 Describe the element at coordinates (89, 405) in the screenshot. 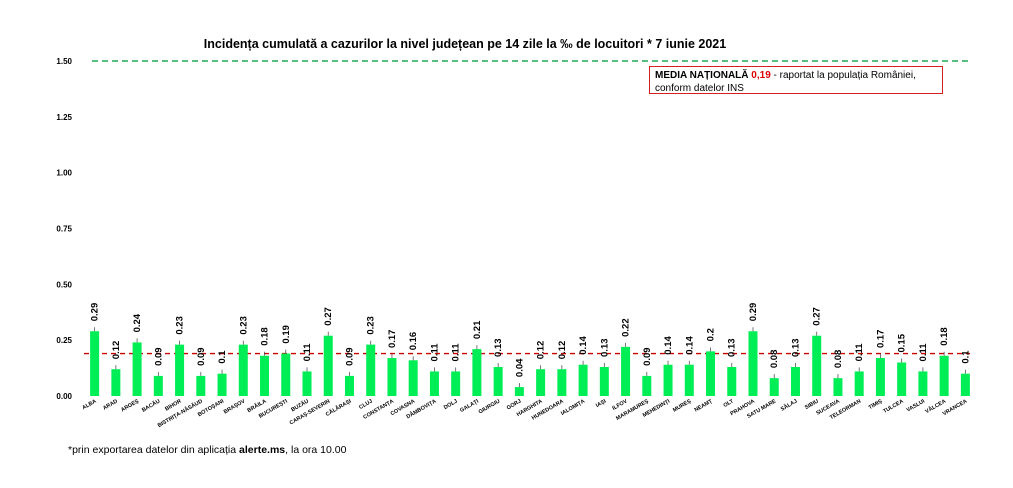

I see `category-label: ALBA` at that location.